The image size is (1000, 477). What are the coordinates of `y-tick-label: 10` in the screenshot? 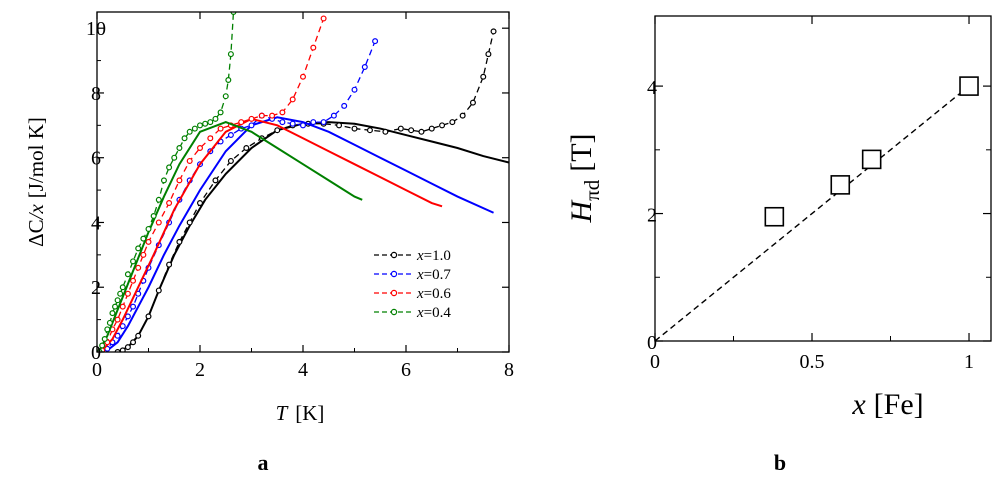 It's located at (96, 29).